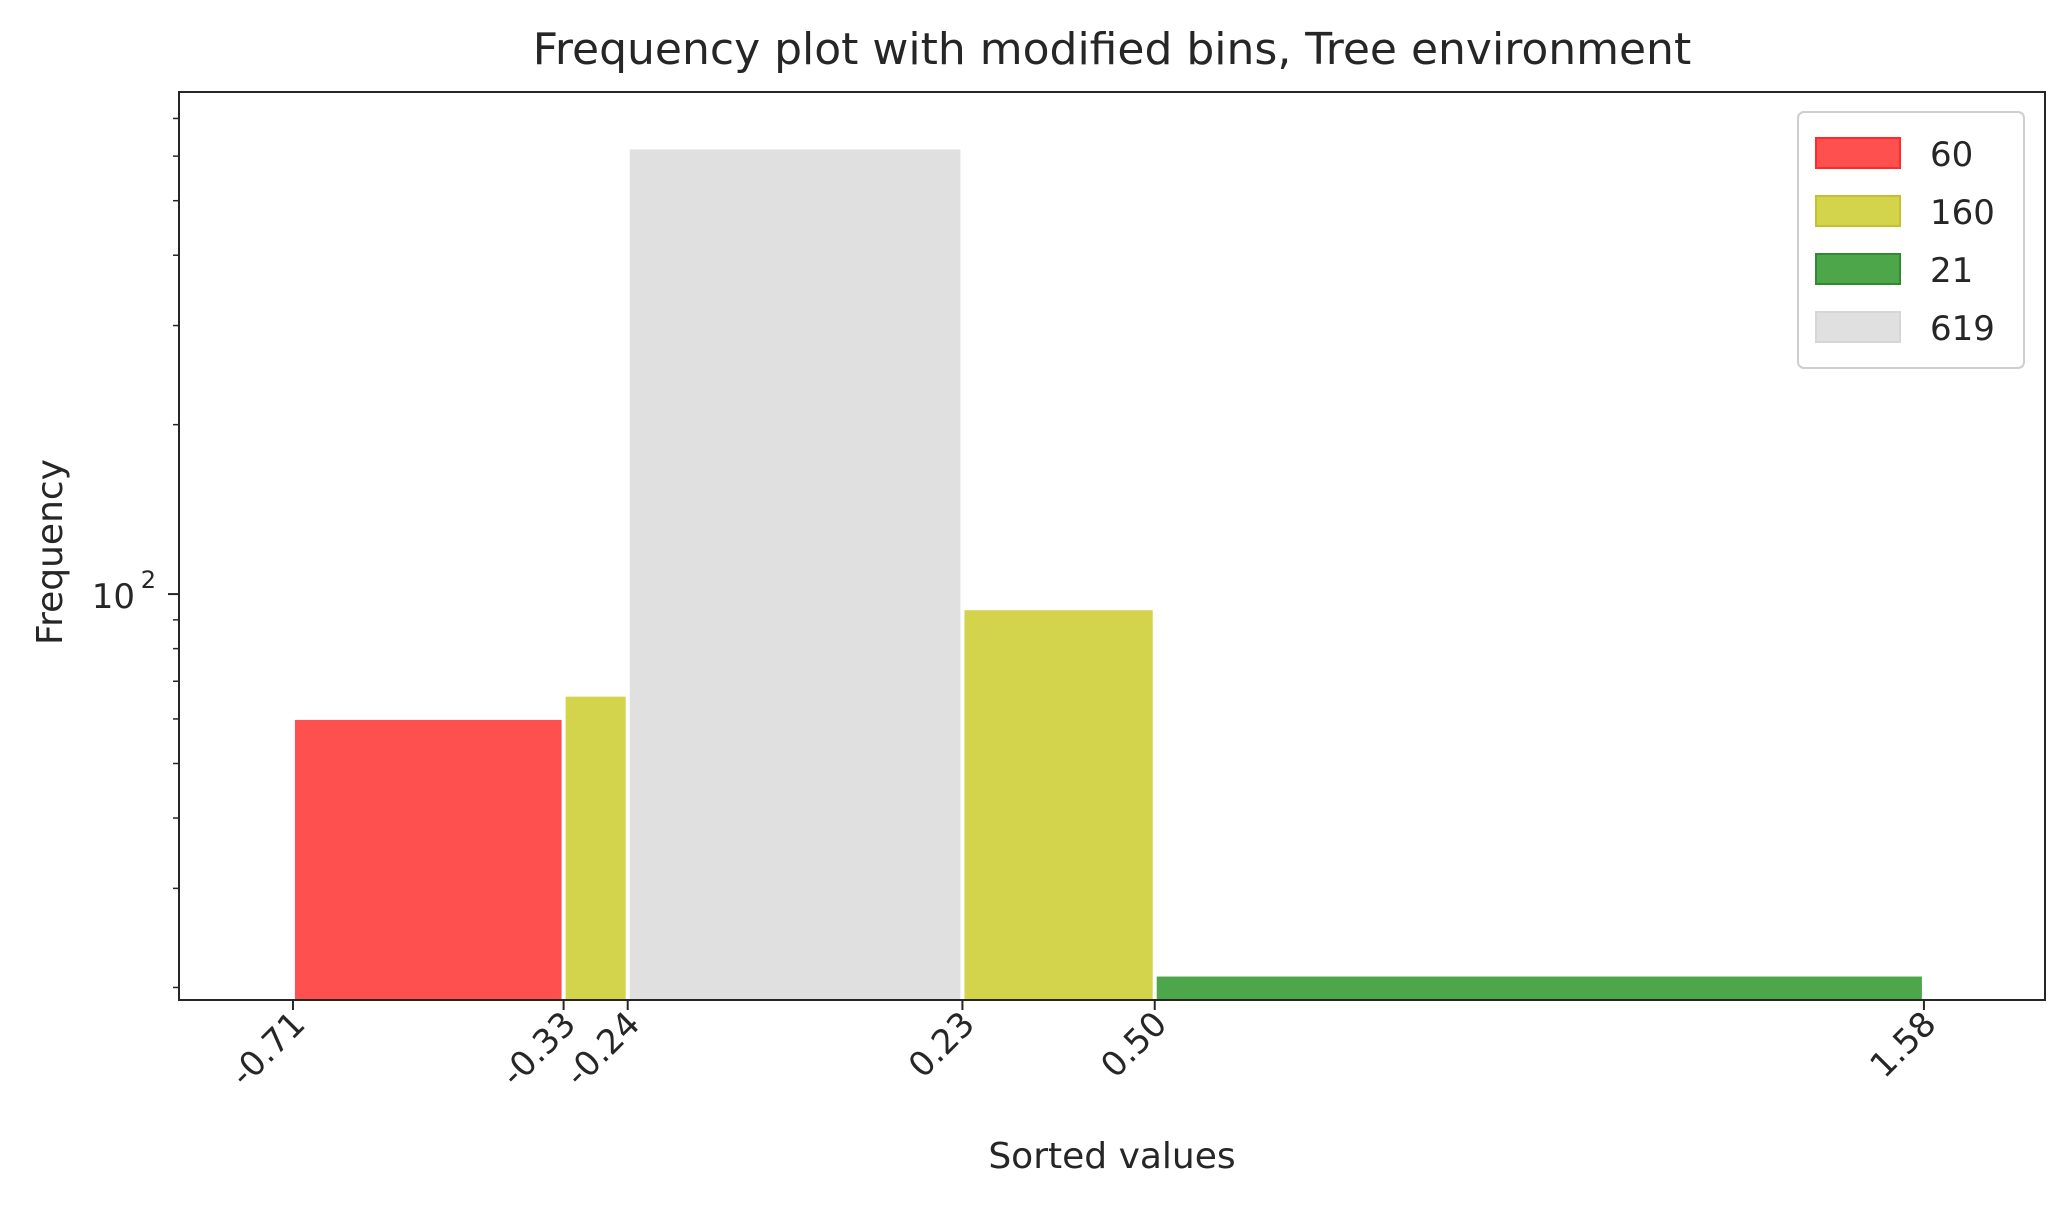 Image resolution: width=2067 pixels, height=1205 pixels. I want to click on legend: 60 160 21 619, so click(1911, 240).